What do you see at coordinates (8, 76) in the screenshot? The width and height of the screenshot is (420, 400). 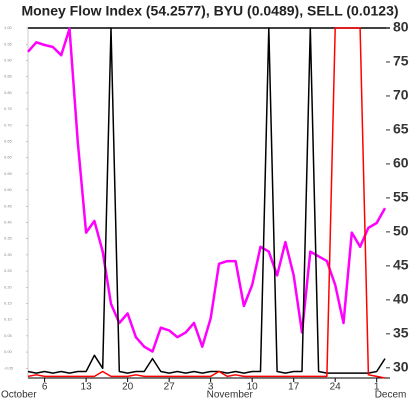 I see `left-tick-label: 0.85` at bounding box center [8, 76].